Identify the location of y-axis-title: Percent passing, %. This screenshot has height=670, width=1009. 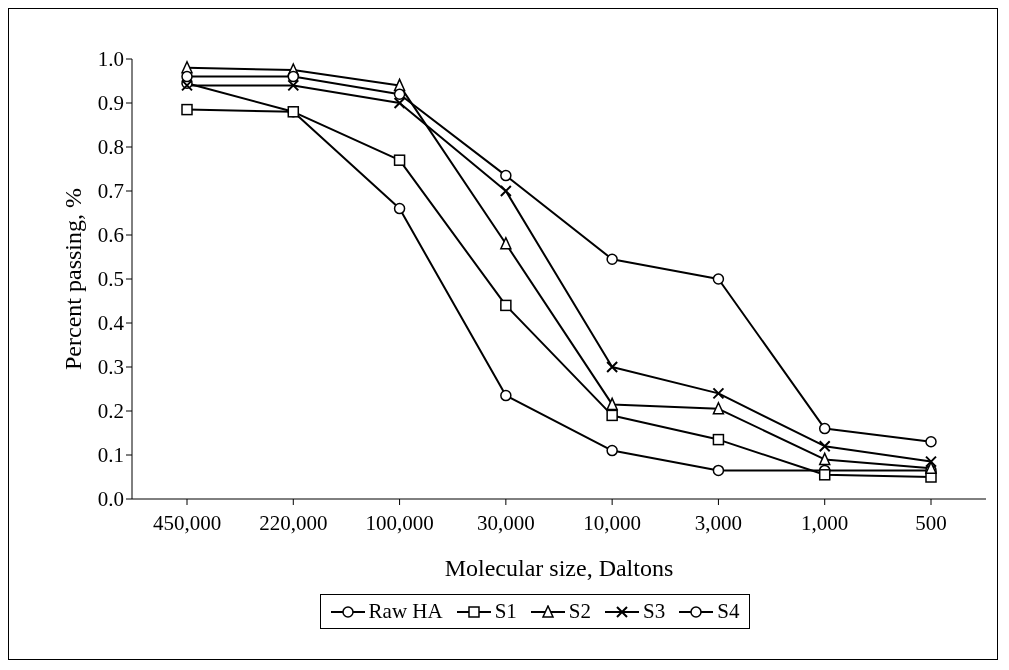
(72, 279).